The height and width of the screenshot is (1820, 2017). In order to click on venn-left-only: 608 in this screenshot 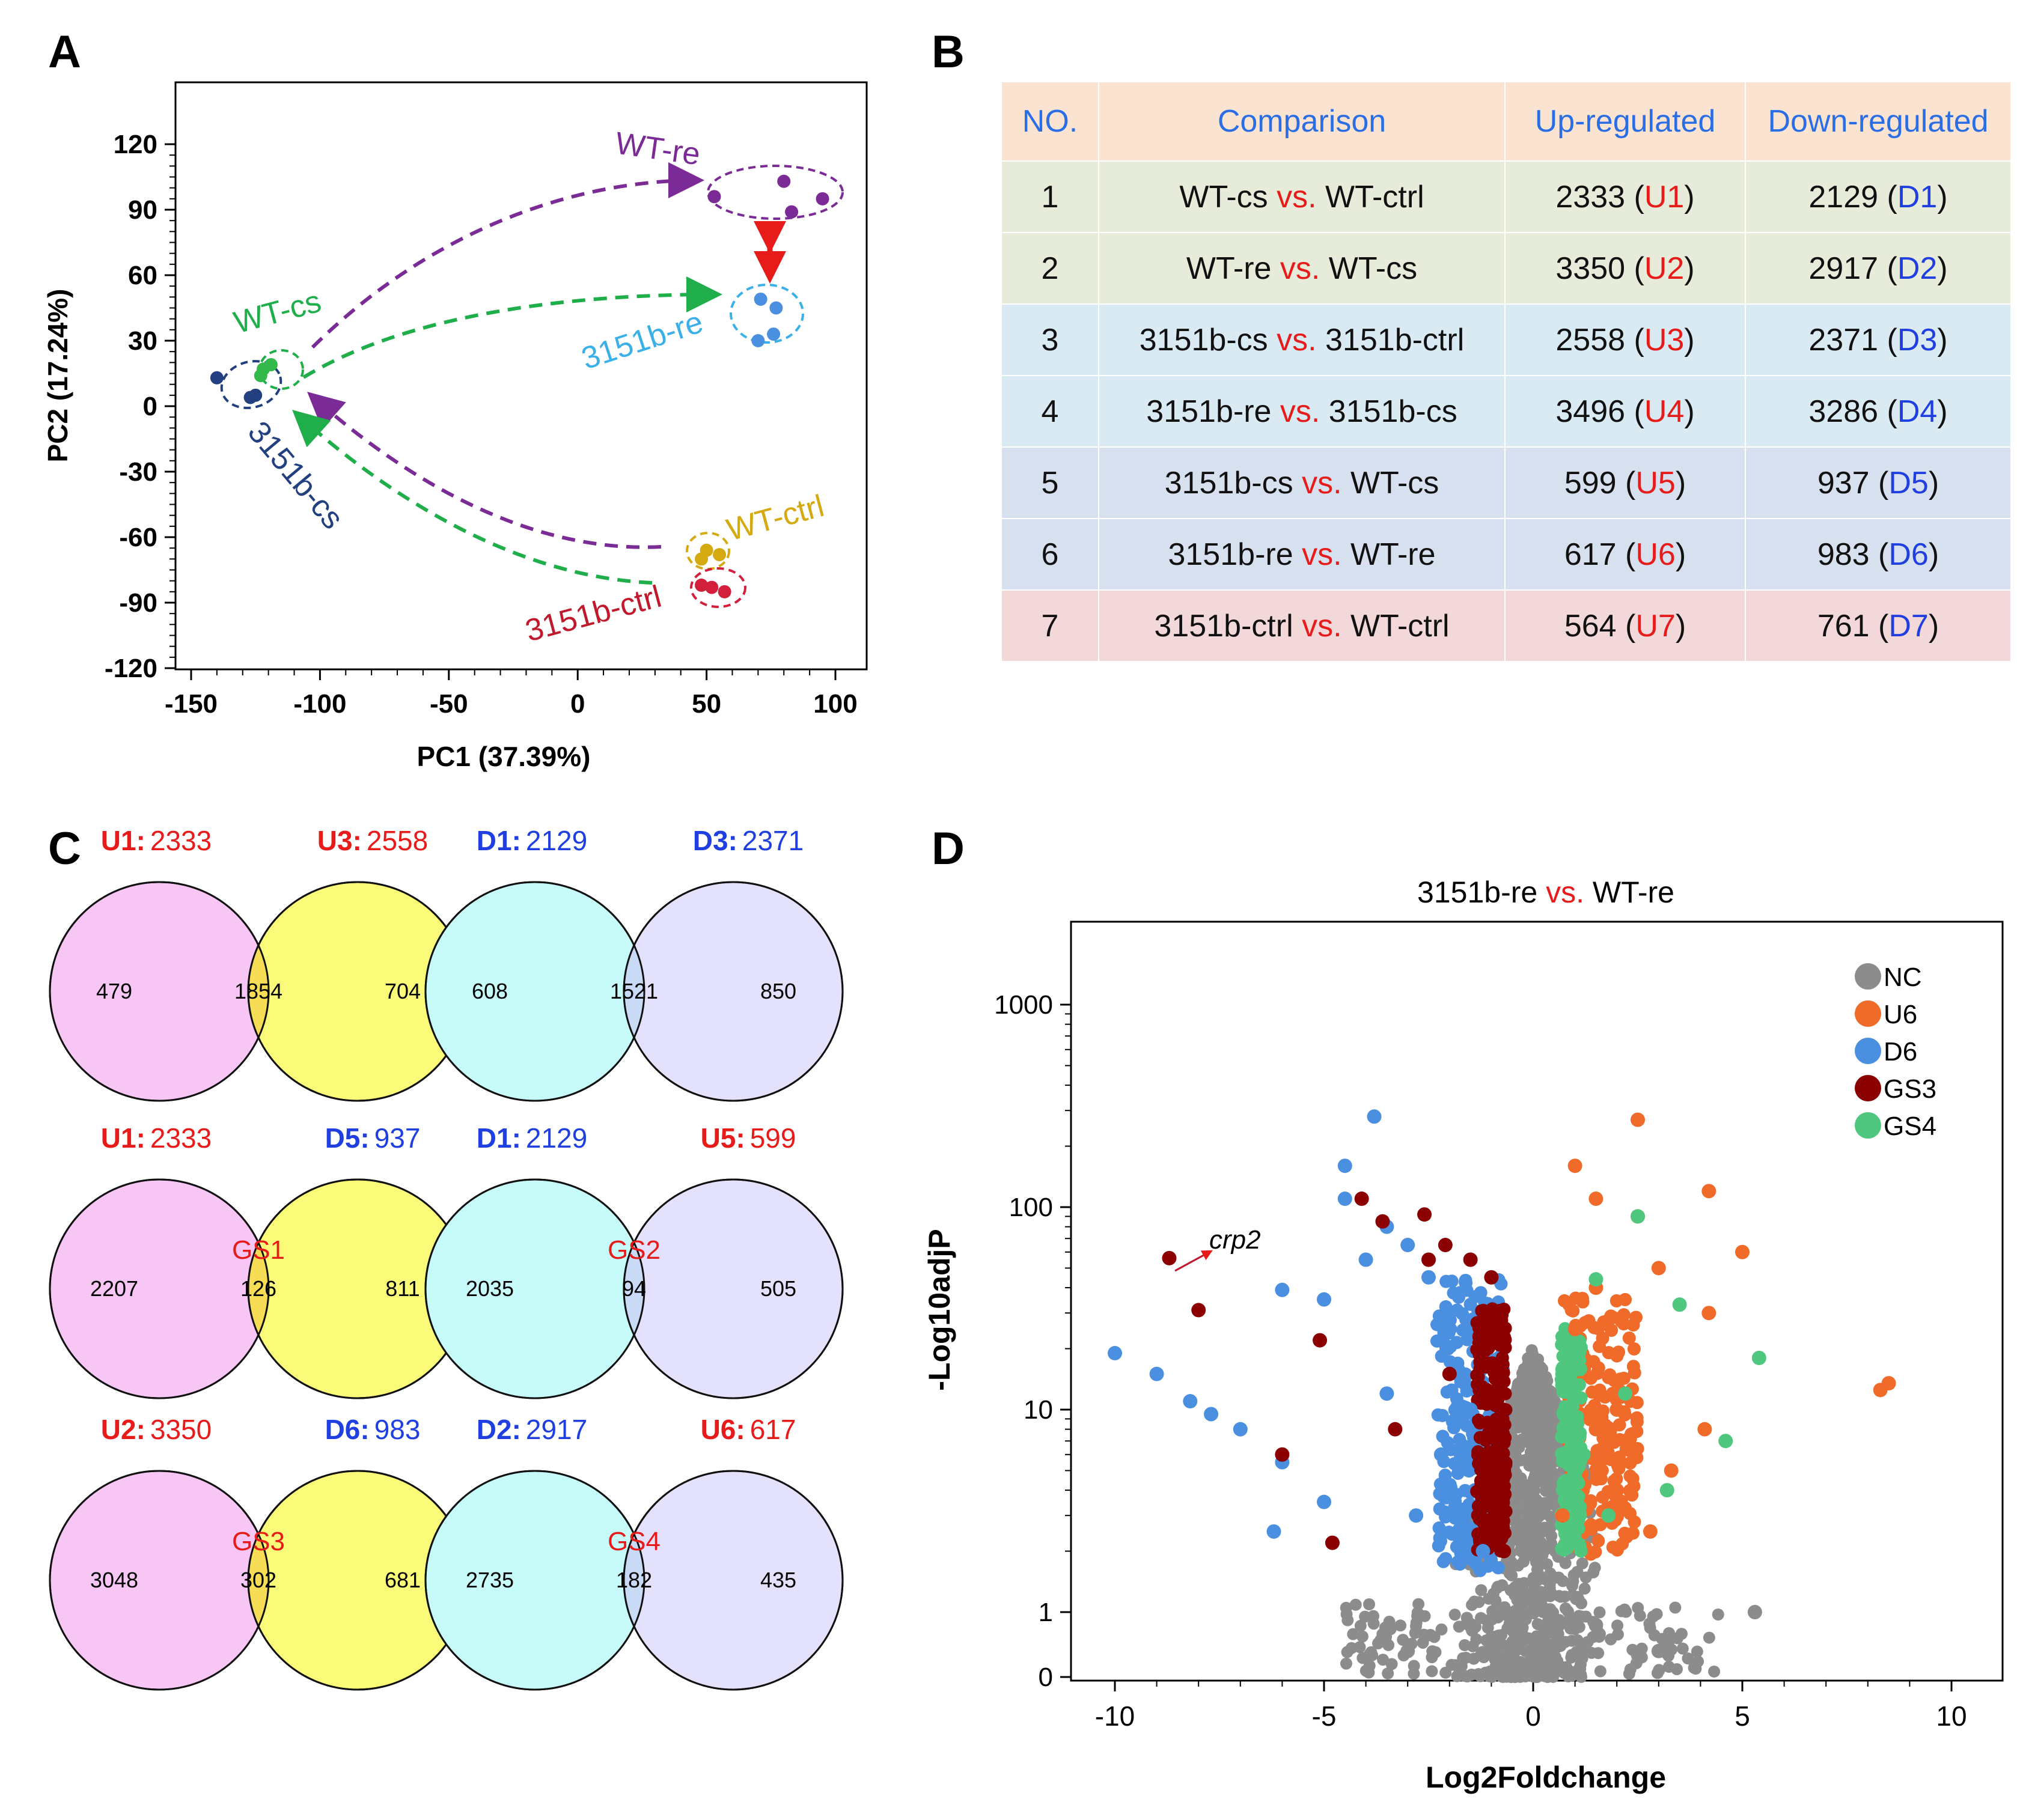, I will do `click(490, 991)`.